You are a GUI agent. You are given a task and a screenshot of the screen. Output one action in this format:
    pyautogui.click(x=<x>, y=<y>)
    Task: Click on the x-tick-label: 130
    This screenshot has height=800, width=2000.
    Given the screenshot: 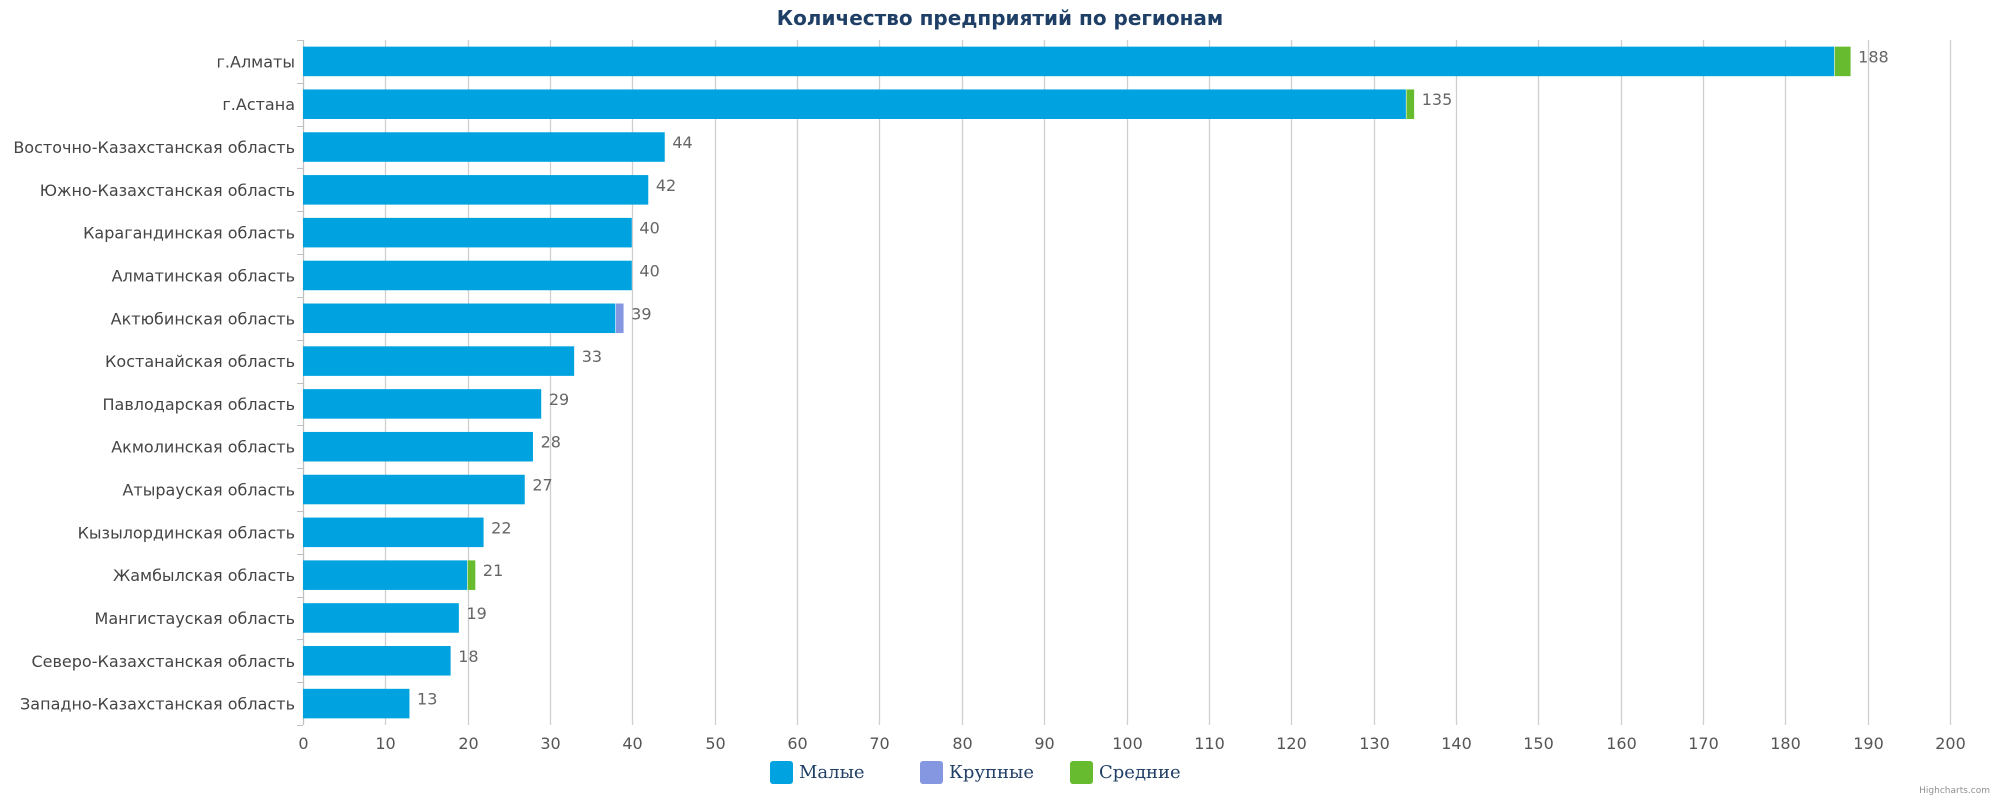 What is the action you would take?
    pyautogui.click(x=1374, y=743)
    